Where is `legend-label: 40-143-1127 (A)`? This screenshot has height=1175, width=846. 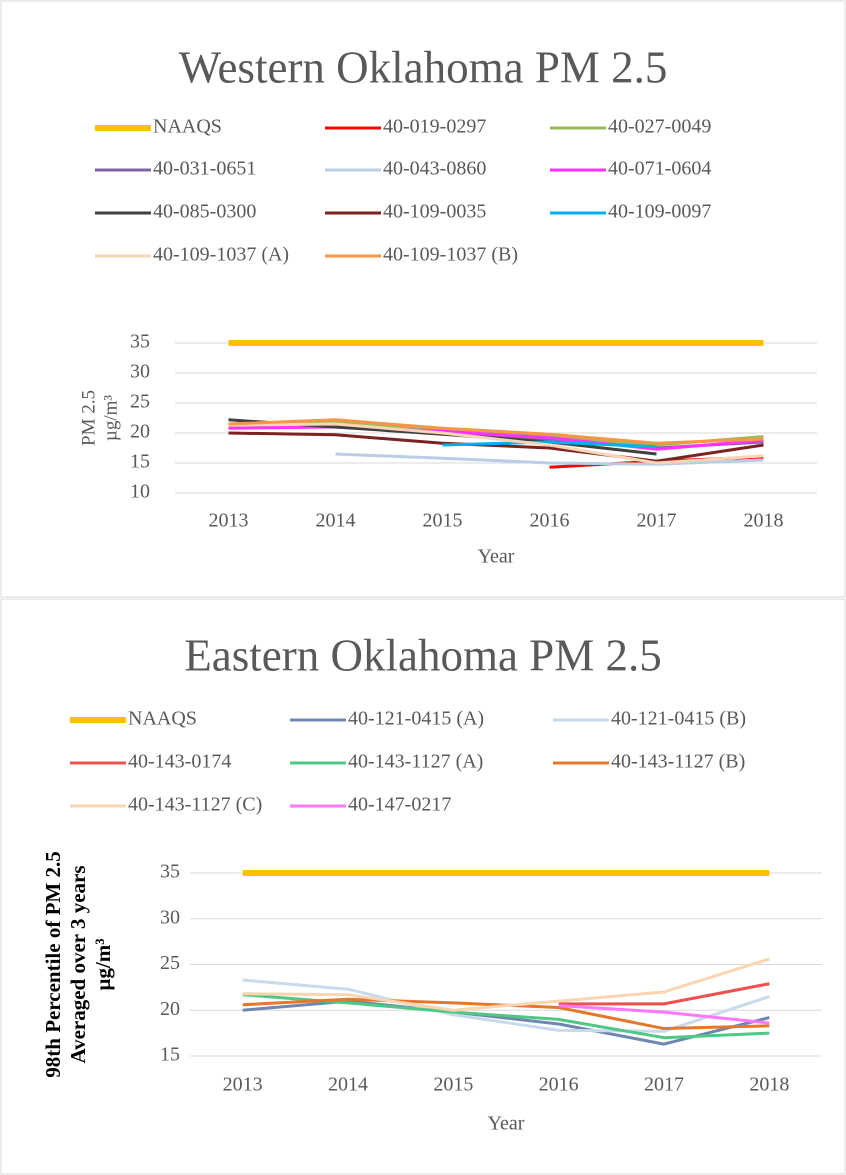
legend-label: 40-143-1127 (A) is located at coordinates (415, 762).